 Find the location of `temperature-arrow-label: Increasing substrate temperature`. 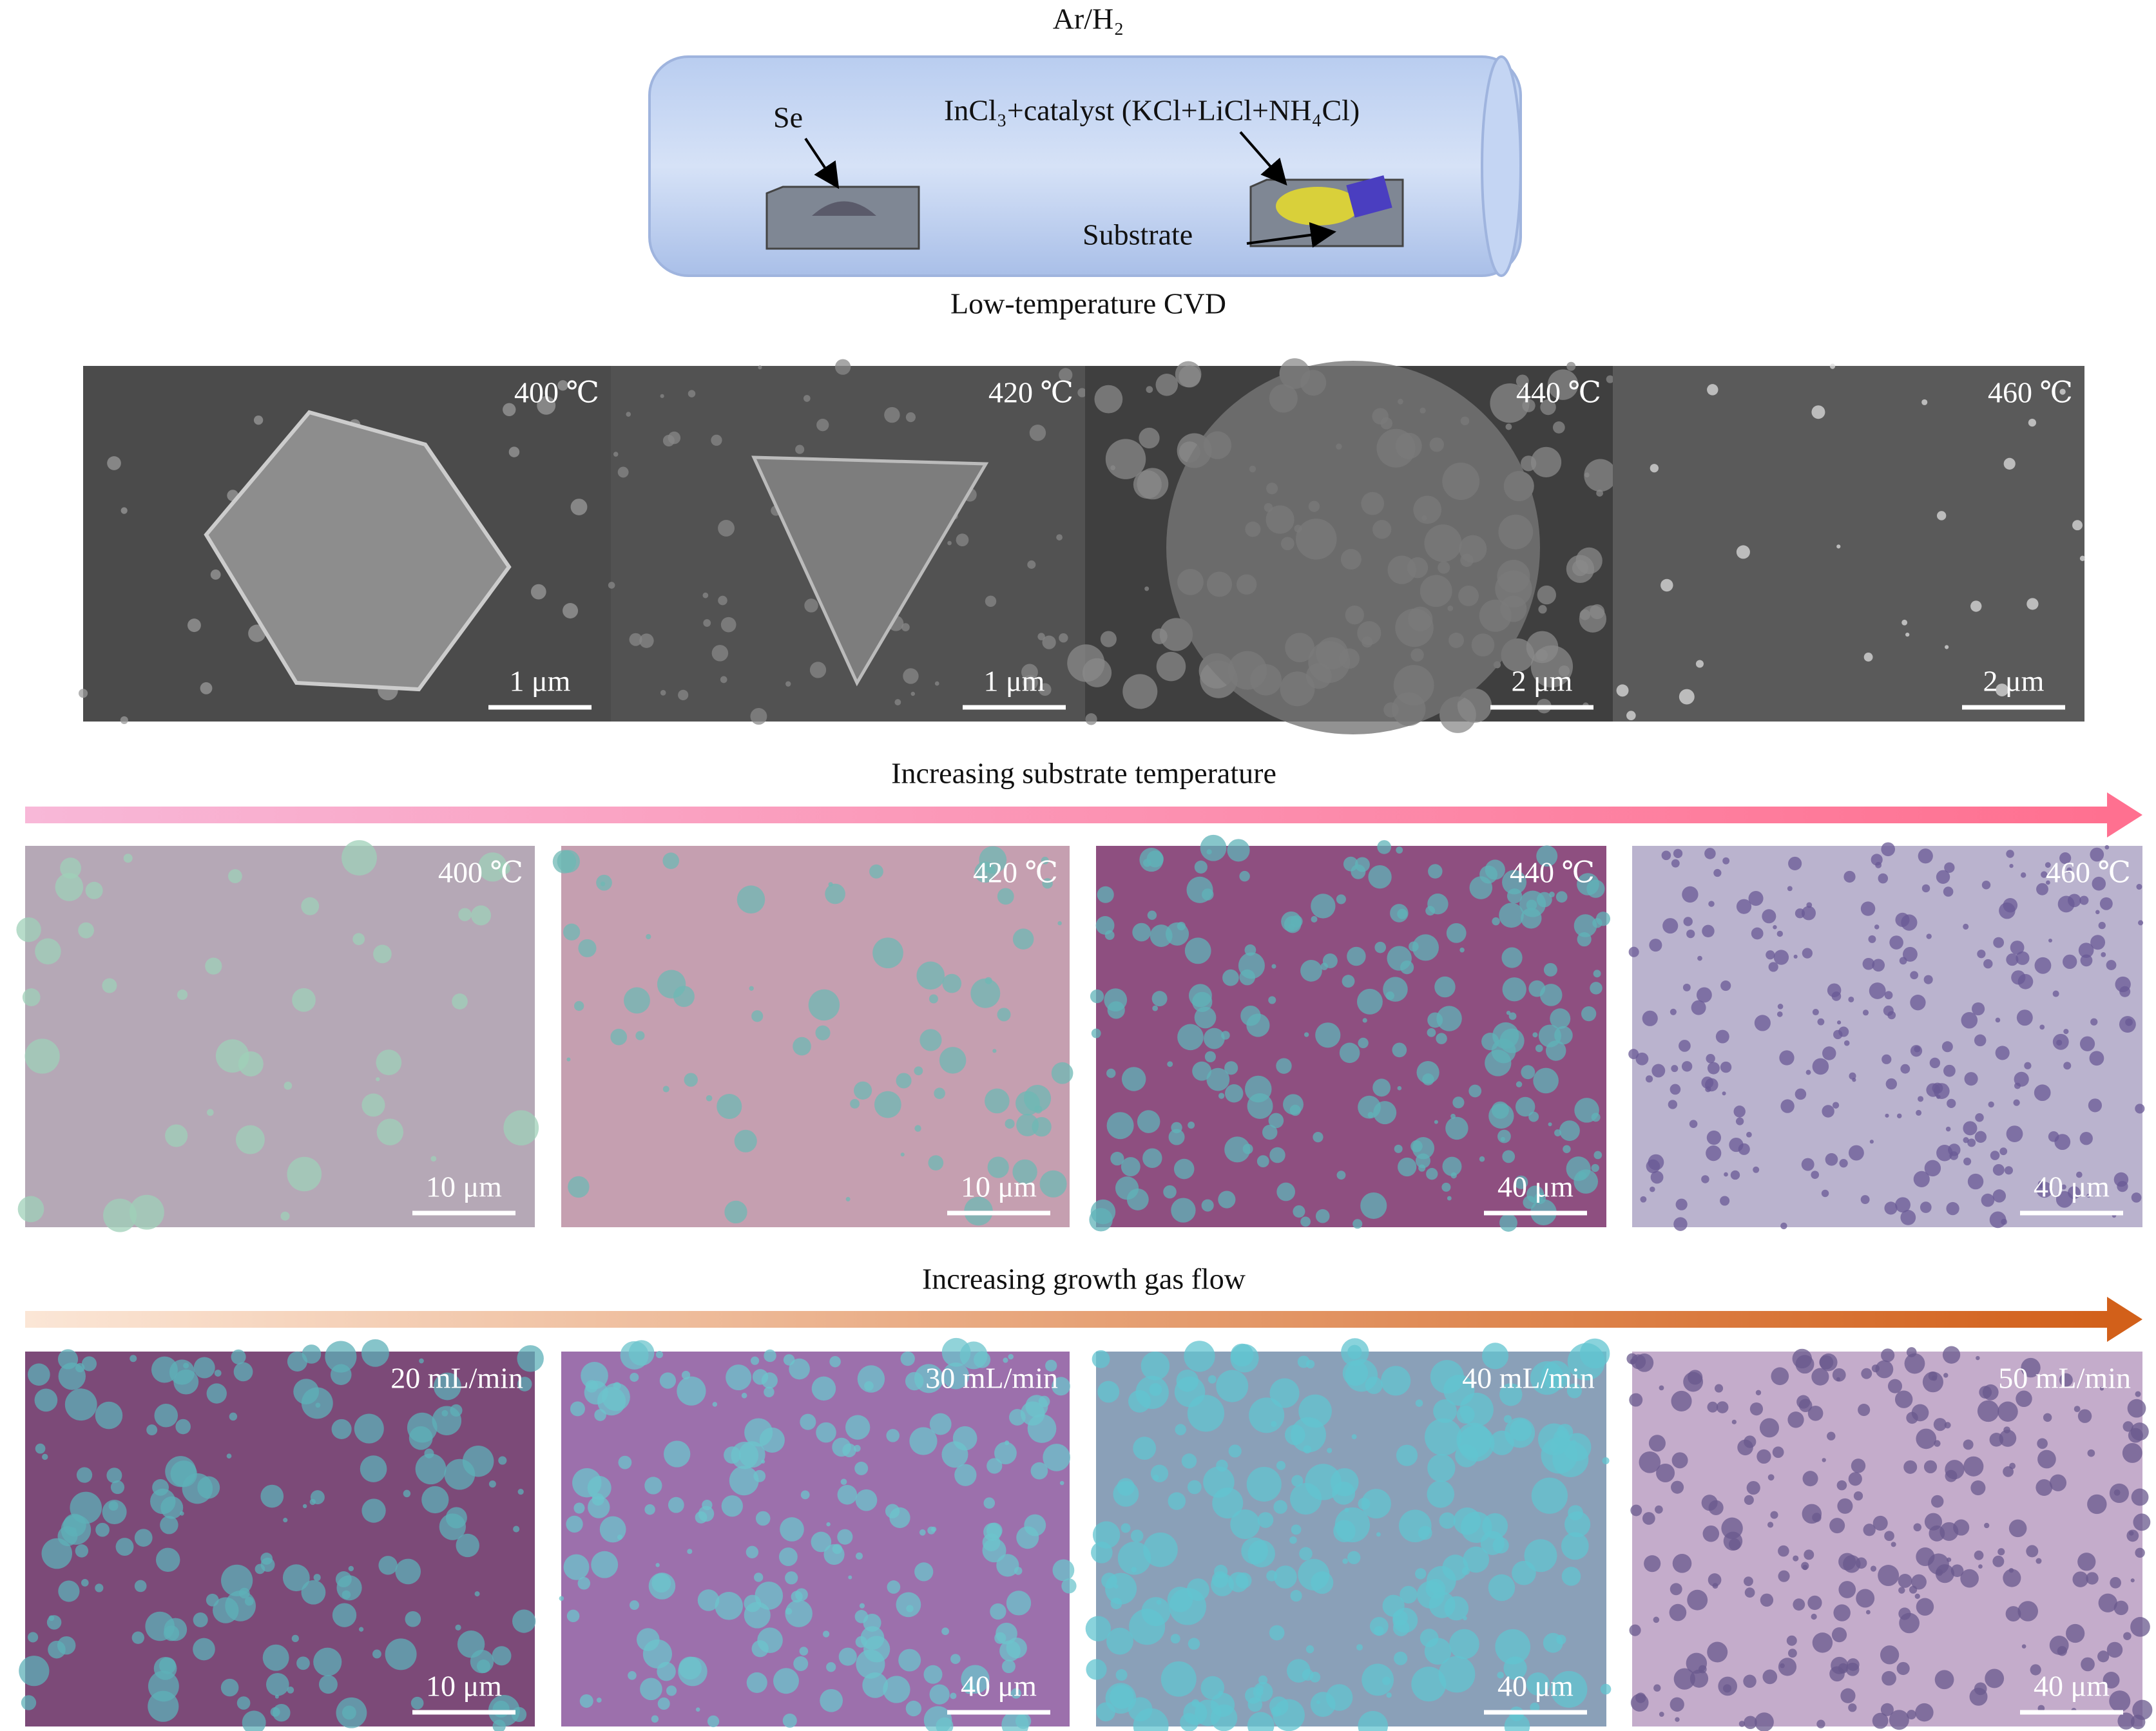

temperature-arrow-label: Increasing substrate temperature is located at coordinates (1083, 773).